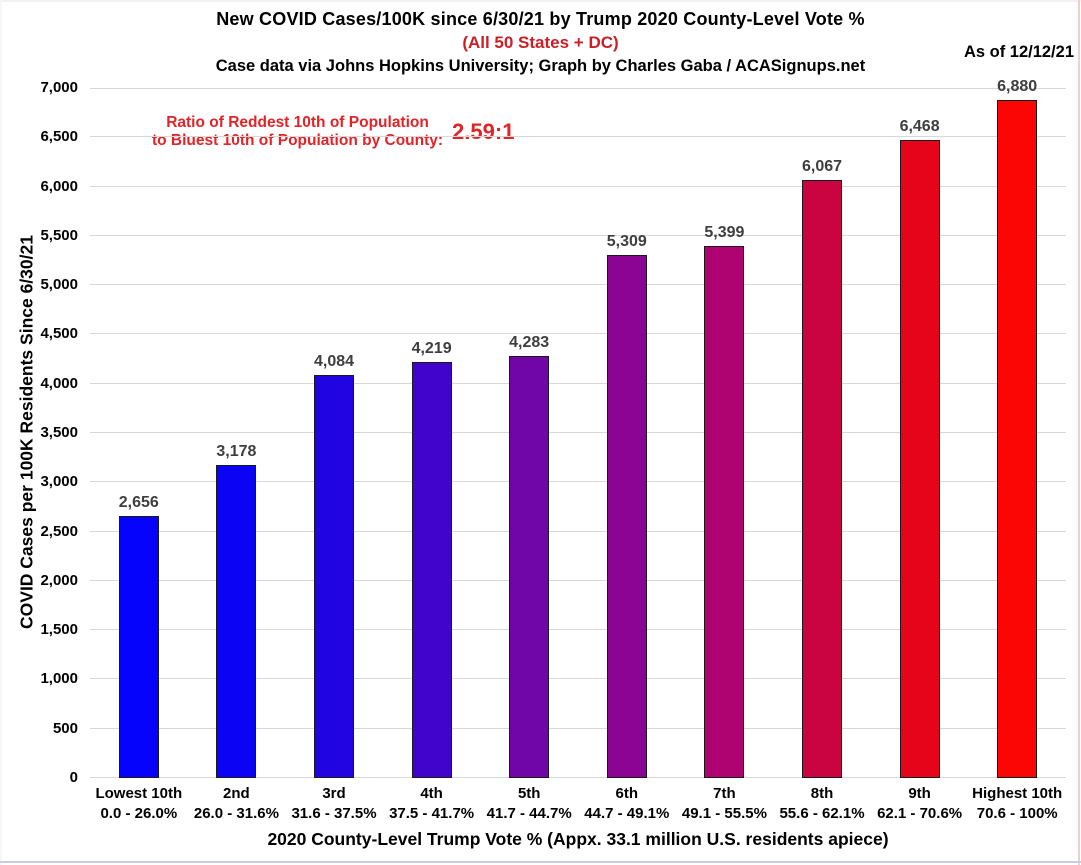  I want to click on x-category-label: Highest 10th 70.6 - 100%, so click(1016, 804).